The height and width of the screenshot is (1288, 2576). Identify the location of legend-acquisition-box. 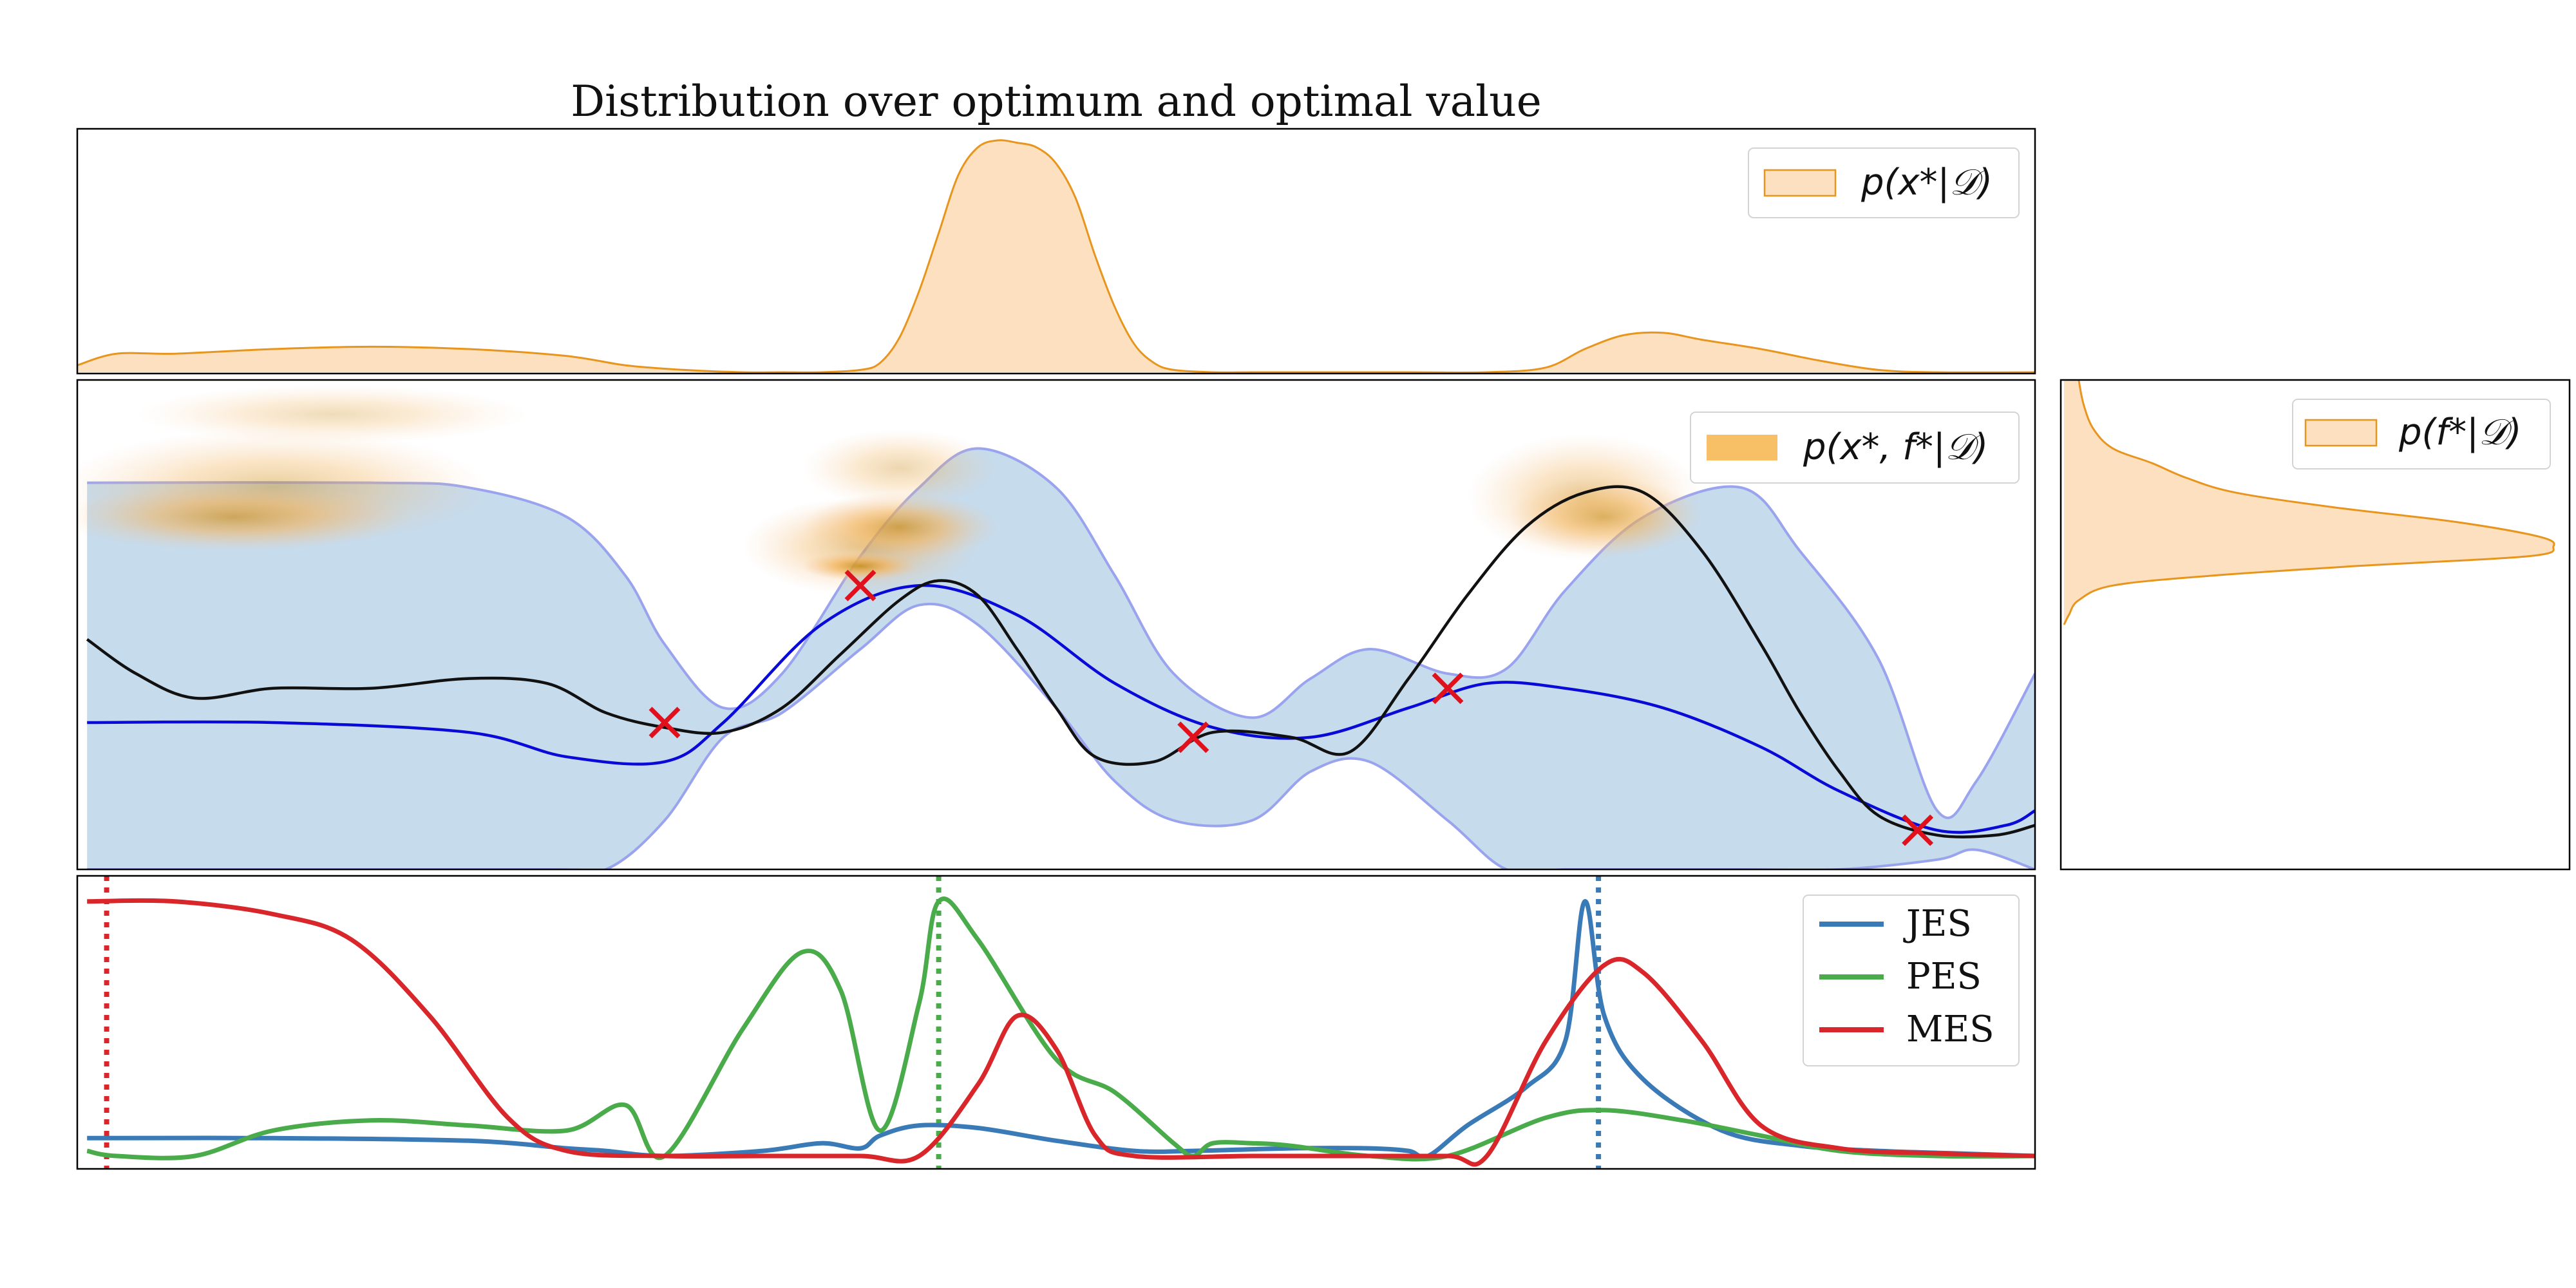
(1911, 980).